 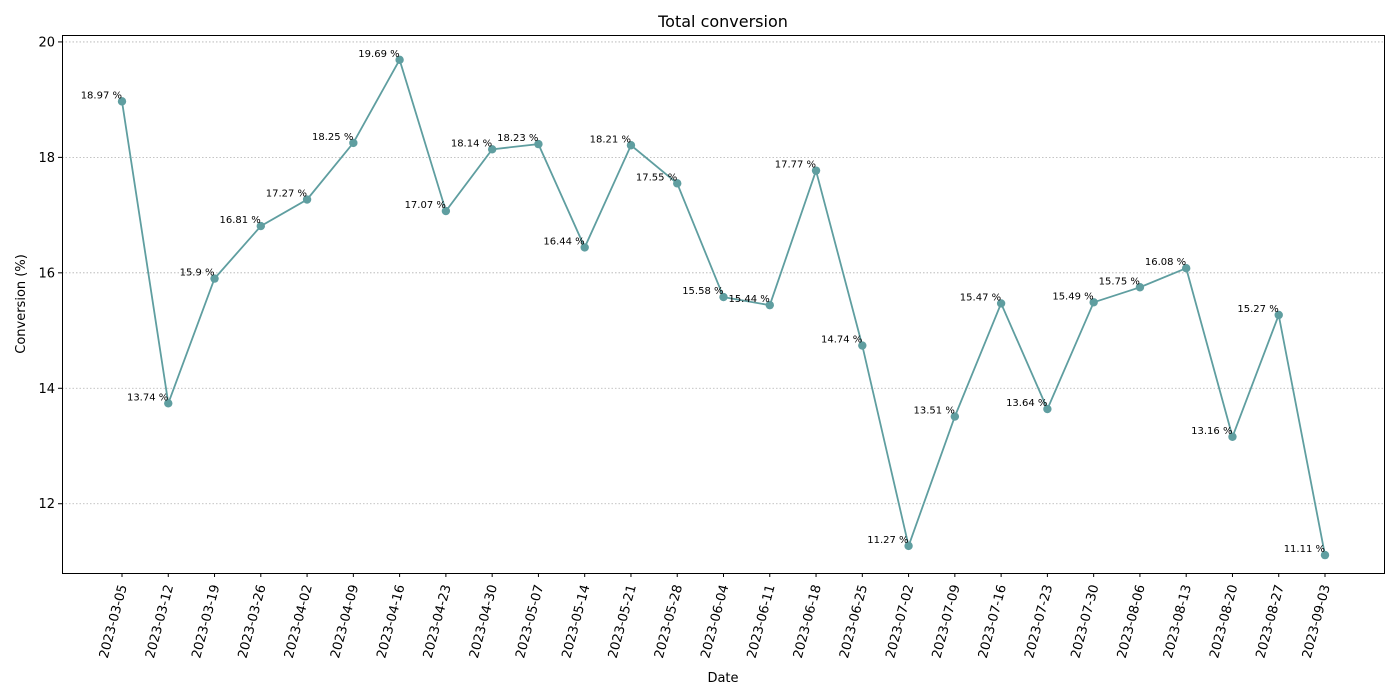 What do you see at coordinates (934, 411) in the screenshot?
I see `data-label: 13.51 %` at bounding box center [934, 411].